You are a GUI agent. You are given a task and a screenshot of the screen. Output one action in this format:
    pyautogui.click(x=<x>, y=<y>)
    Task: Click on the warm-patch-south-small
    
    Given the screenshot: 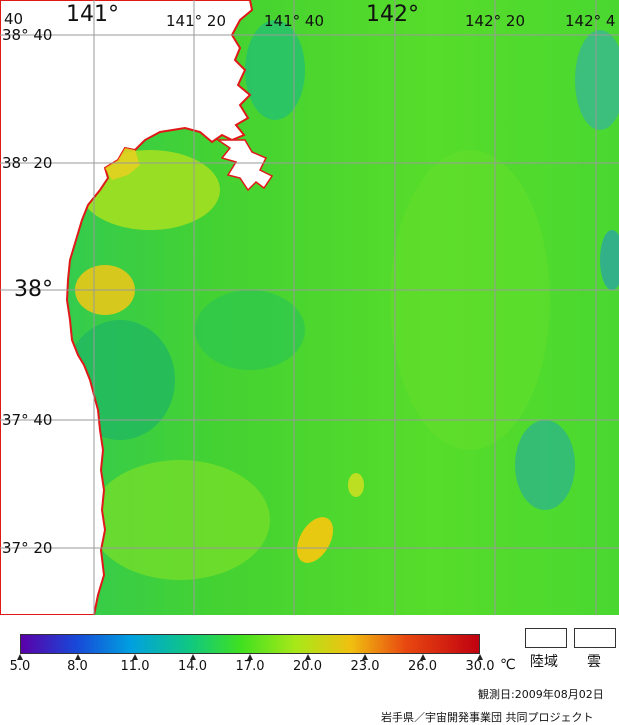 What is the action you would take?
    pyautogui.click(x=356, y=485)
    